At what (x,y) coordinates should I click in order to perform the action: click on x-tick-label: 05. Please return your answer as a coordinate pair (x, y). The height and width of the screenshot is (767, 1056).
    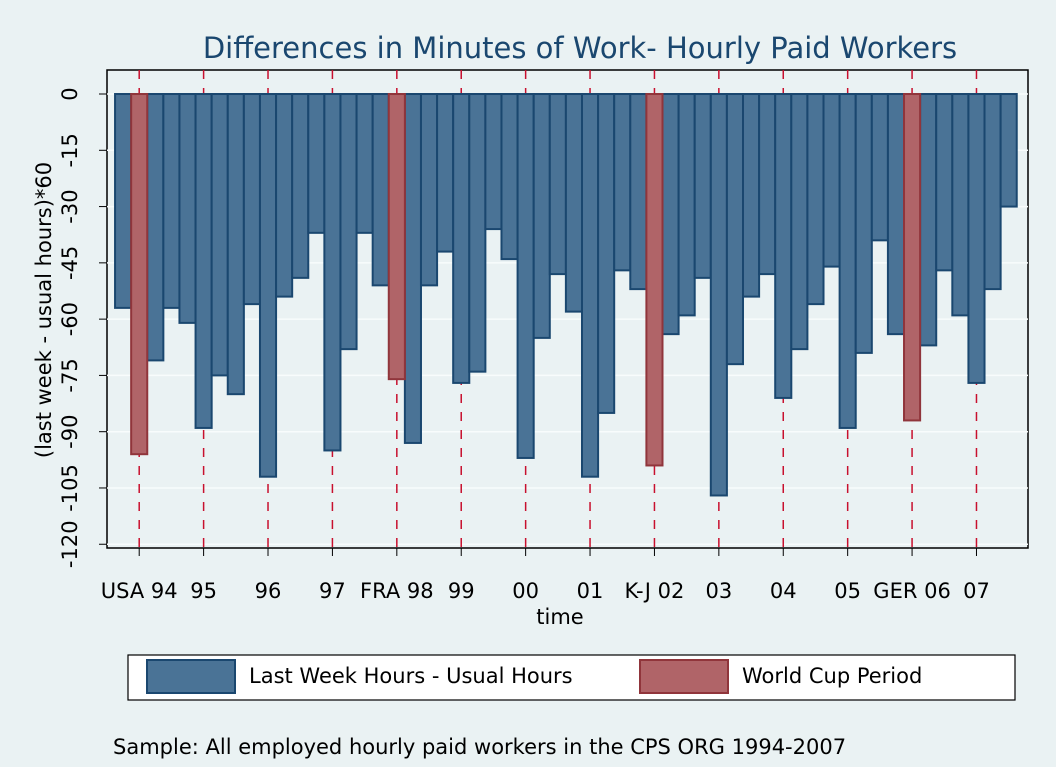
    Looking at the image, I should click on (847, 591).